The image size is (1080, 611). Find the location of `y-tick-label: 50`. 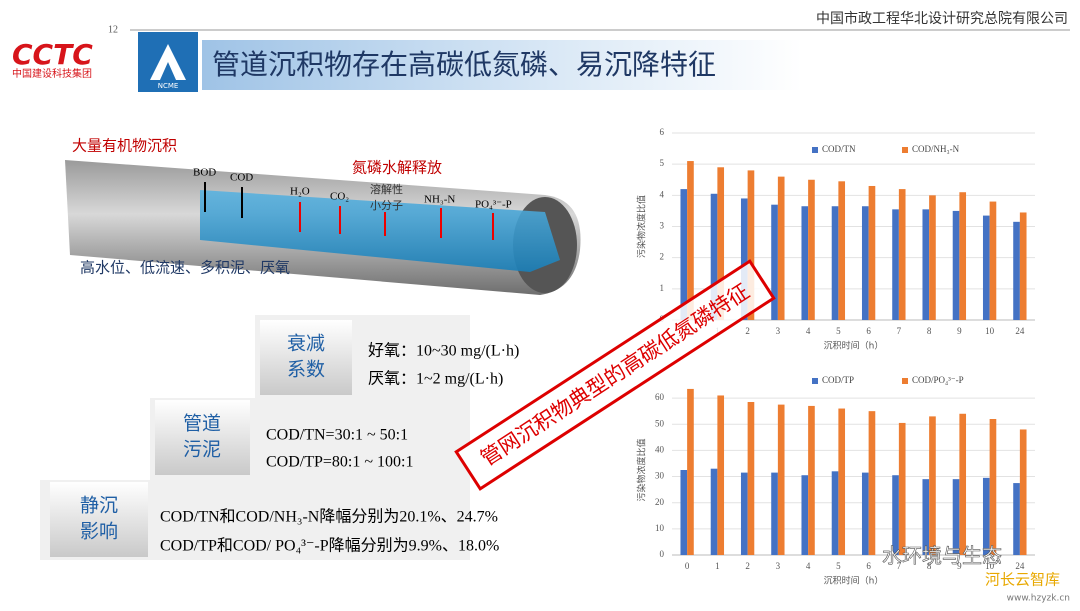

y-tick-label: 50 is located at coordinates (660, 423).